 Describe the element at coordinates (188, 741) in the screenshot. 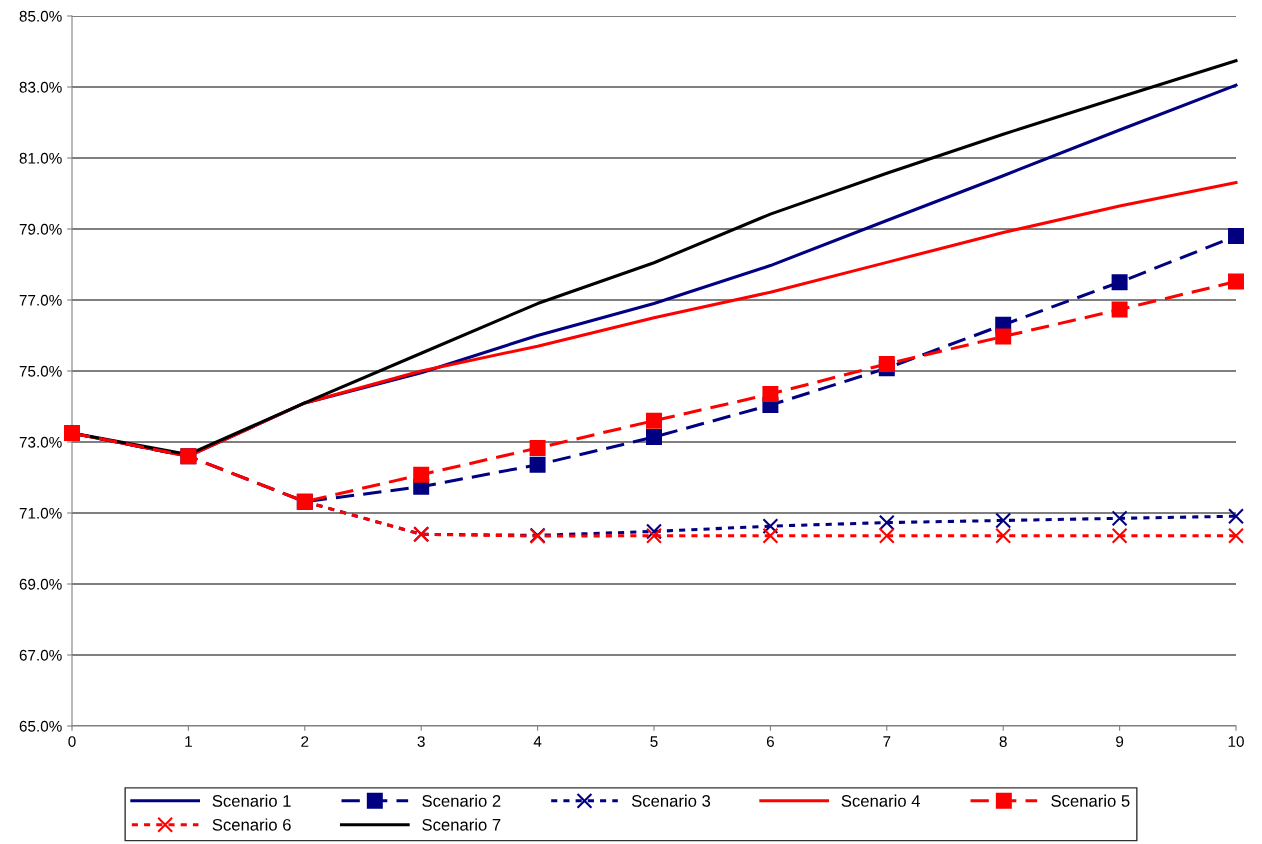

I see `x-tick-label: 1` at that location.